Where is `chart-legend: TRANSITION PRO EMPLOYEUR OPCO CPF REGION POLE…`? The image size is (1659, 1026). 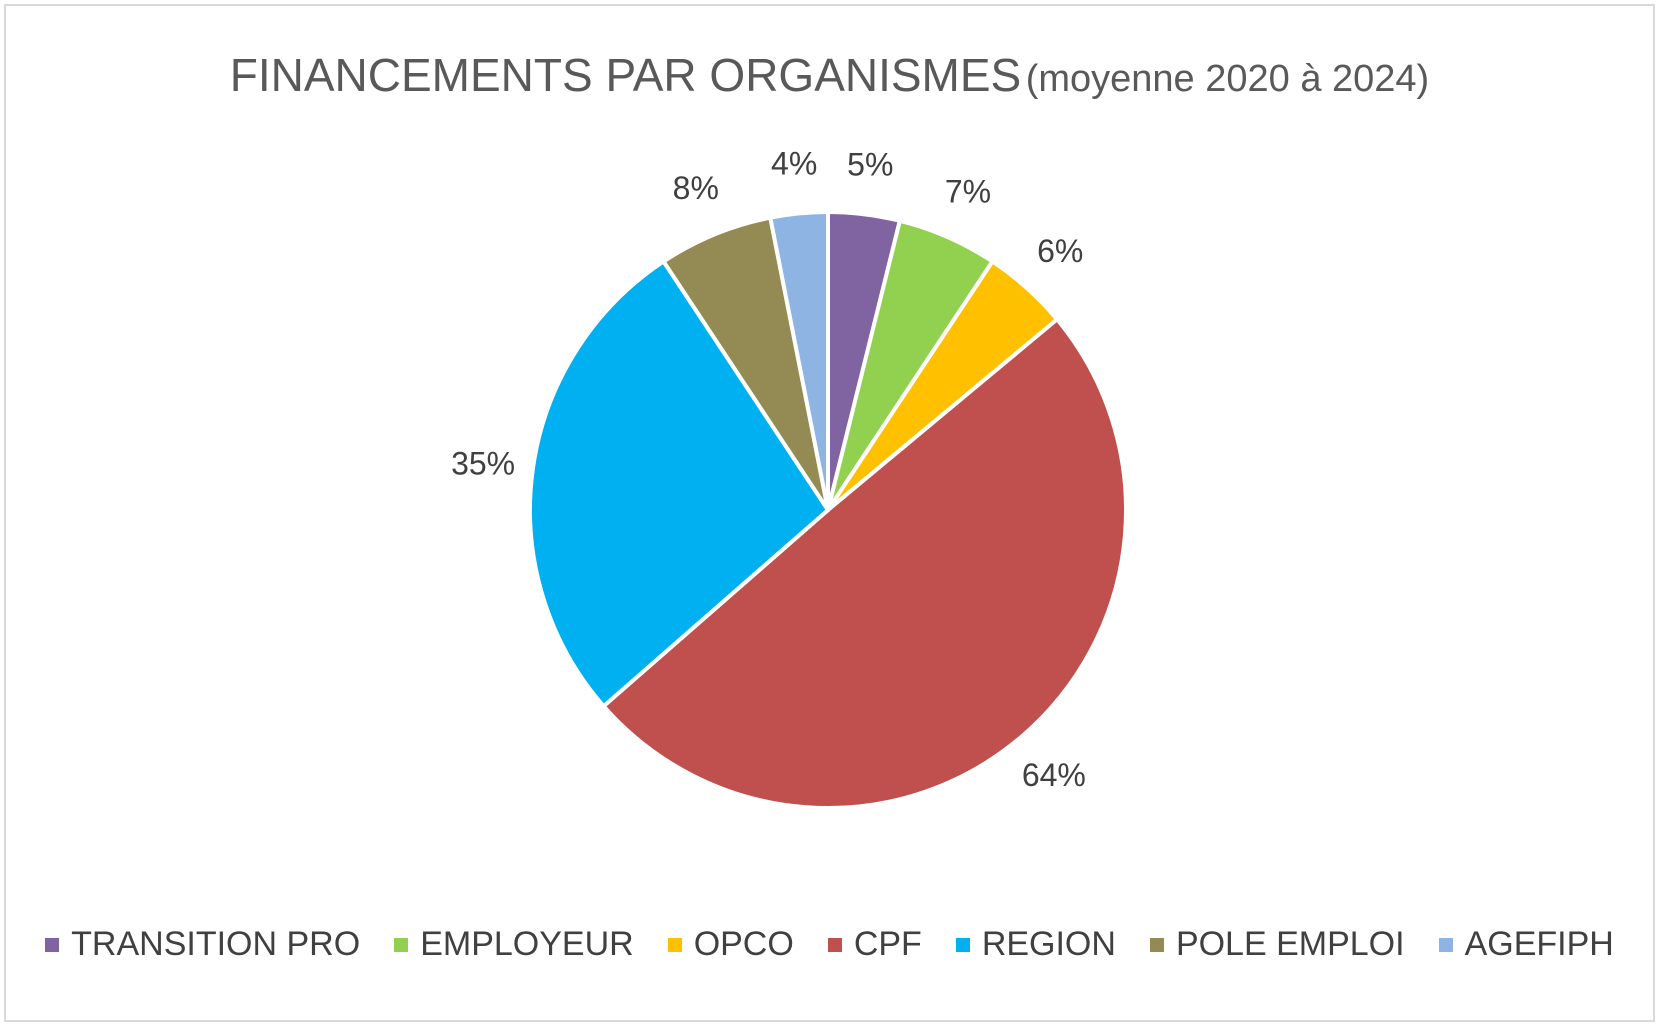 chart-legend: TRANSITION PRO EMPLOYEUR OPCO CPF REGION POLE… is located at coordinates (829, 944).